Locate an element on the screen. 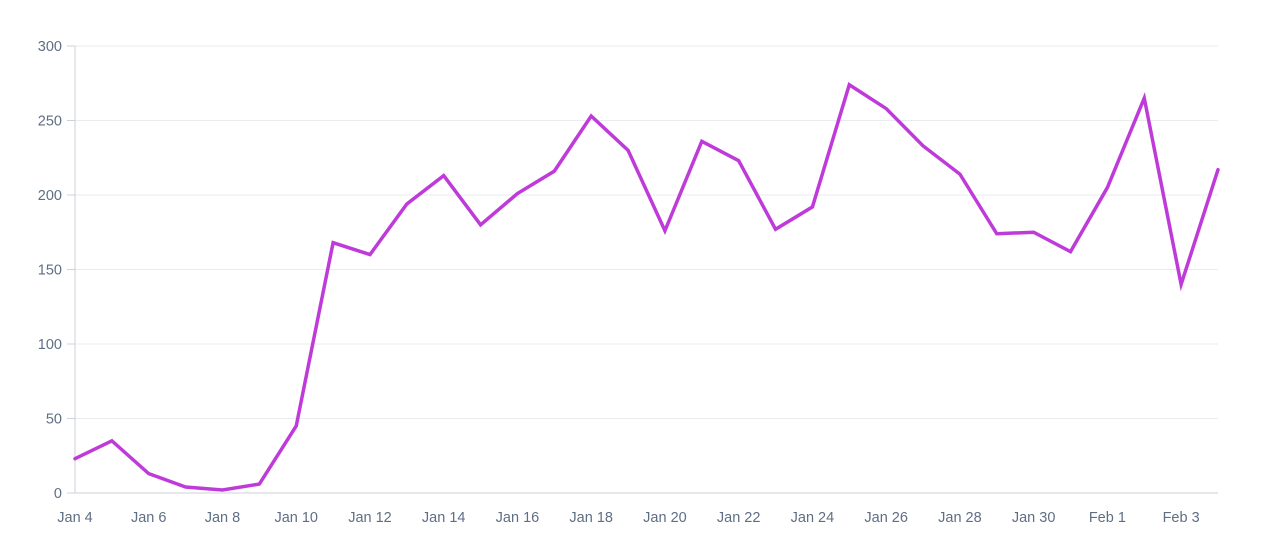 The width and height of the screenshot is (1280, 553). x-axis-label: Jan 6 is located at coordinates (148, 518).